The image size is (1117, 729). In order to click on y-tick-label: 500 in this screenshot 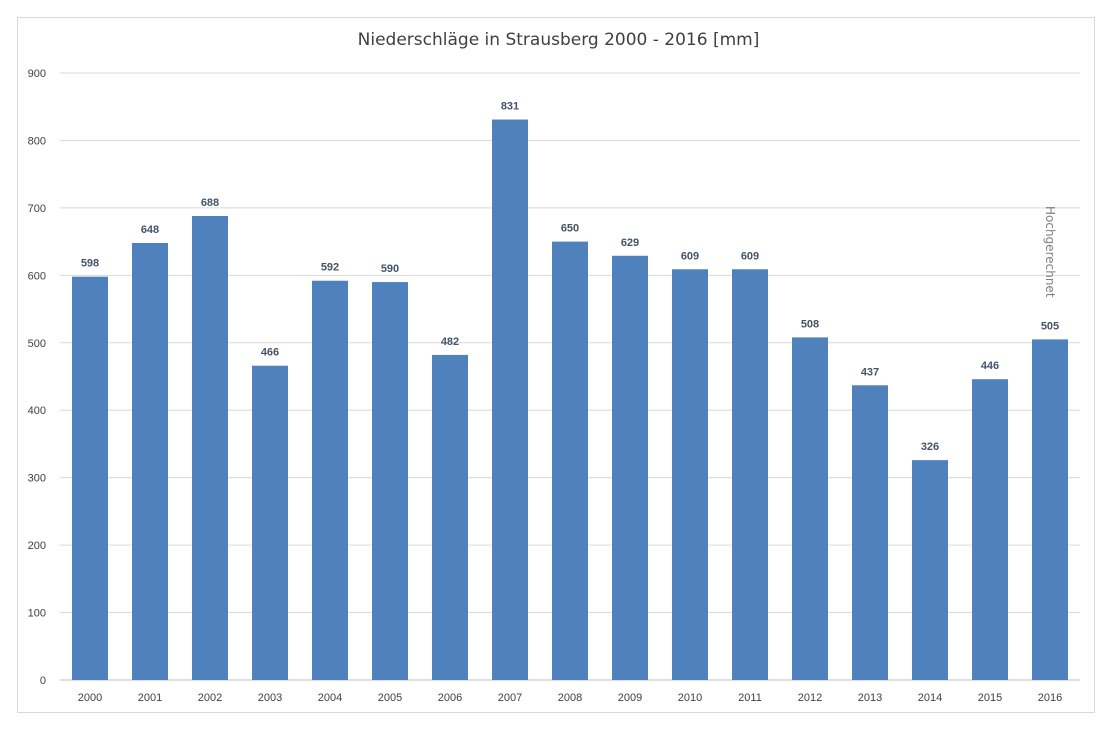, I will do `click(37, 344)`.